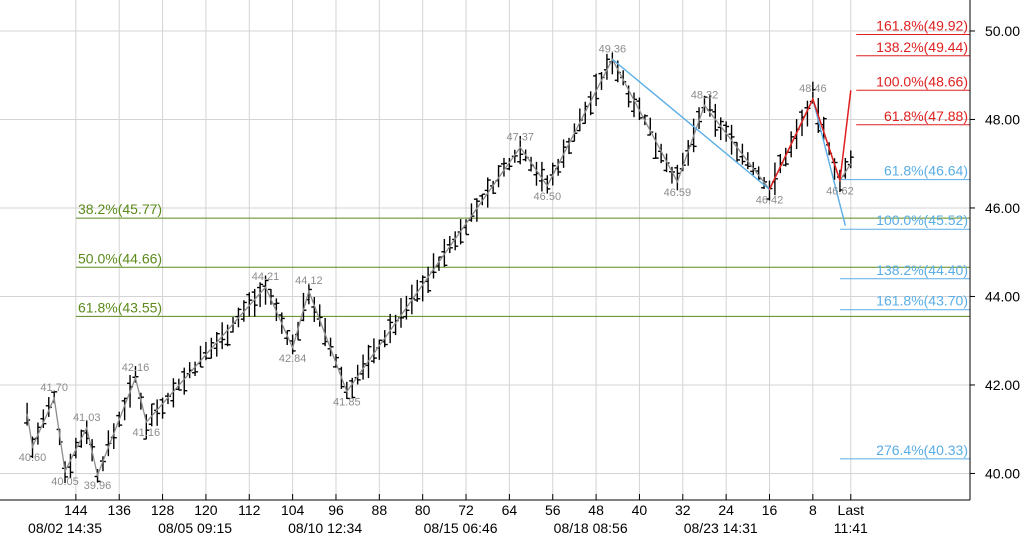 Image resolution: width=1024 pixels, height=543 pixels. I want to click on x-tick-label: 120, so click(206, 510).